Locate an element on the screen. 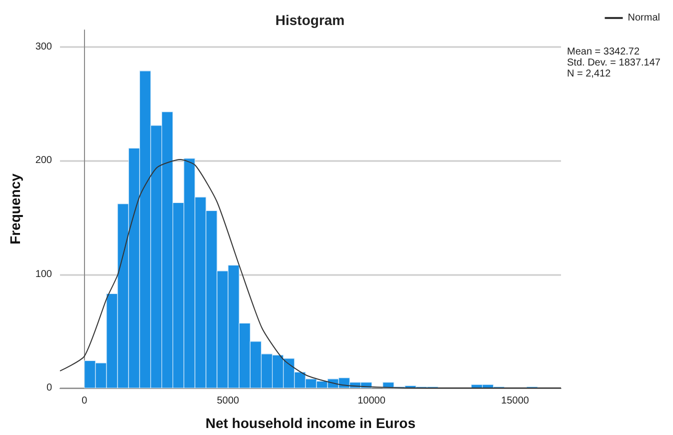 The image size is (673, 435). y-tick-label: 200 is located at coordinates (43, 160).